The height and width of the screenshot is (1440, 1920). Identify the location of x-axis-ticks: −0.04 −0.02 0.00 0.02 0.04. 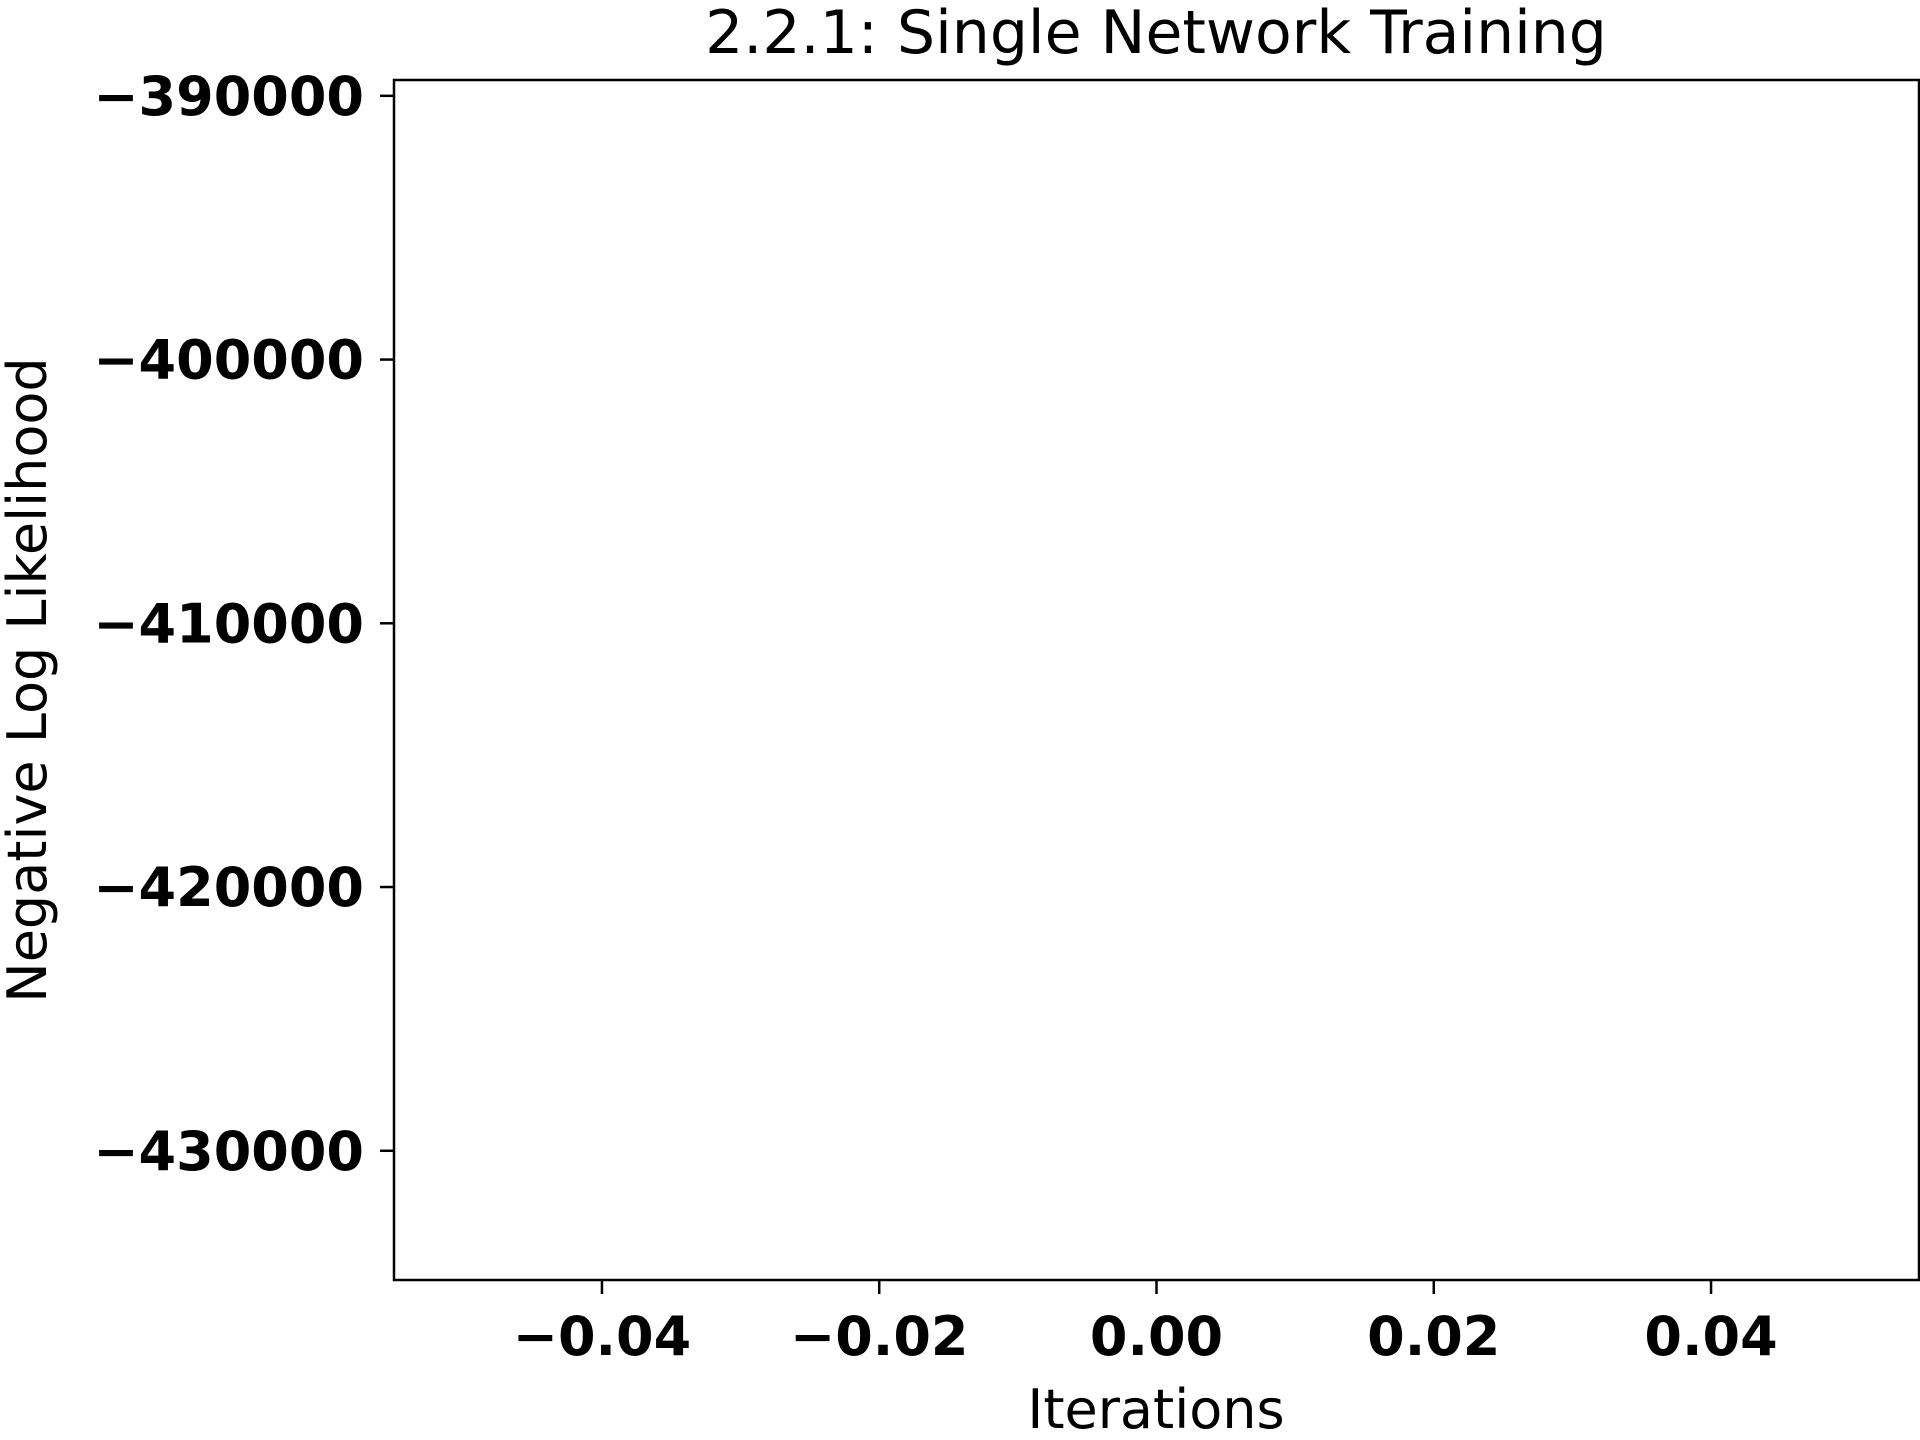
(1145, 1324).